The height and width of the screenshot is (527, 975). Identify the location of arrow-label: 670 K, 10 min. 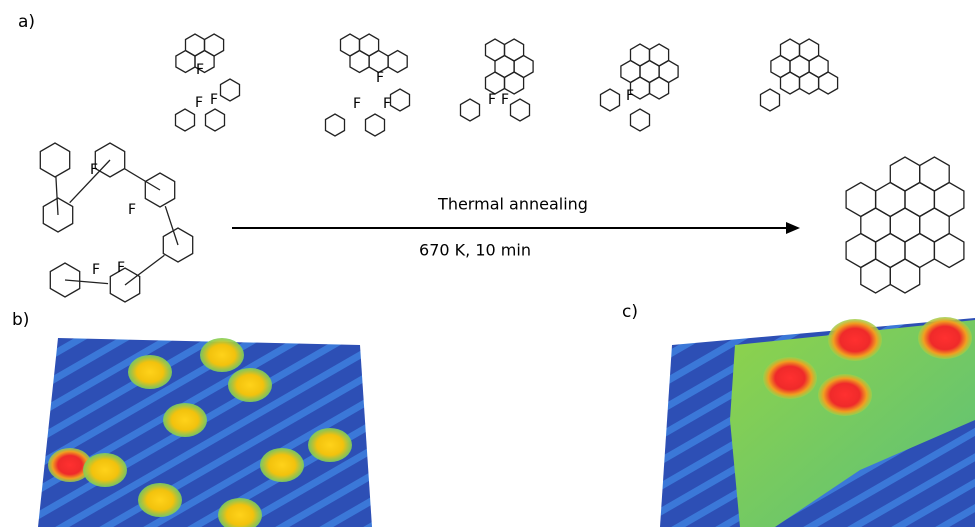
(475, 250).